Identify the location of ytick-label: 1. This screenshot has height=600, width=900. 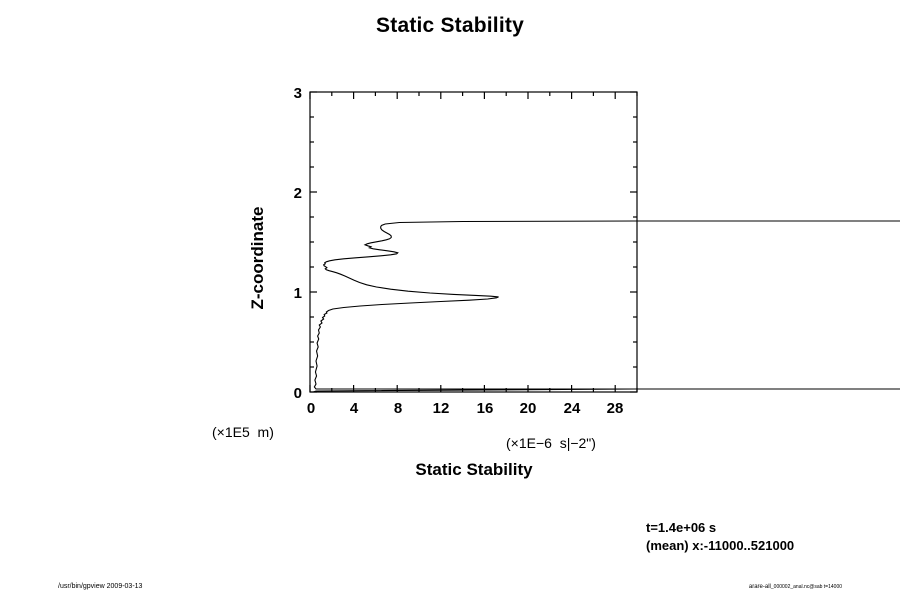
(297, 293).